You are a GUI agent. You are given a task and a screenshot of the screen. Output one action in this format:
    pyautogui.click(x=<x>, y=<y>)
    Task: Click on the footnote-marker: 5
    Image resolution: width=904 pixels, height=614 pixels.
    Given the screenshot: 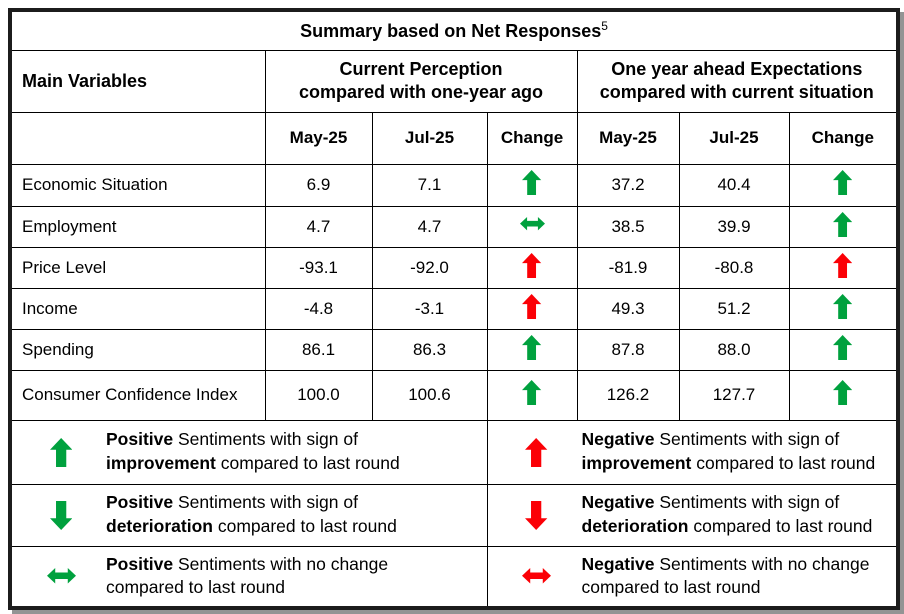 What is the action you would take?
    pyautogui.click(x=604, y=26)
    